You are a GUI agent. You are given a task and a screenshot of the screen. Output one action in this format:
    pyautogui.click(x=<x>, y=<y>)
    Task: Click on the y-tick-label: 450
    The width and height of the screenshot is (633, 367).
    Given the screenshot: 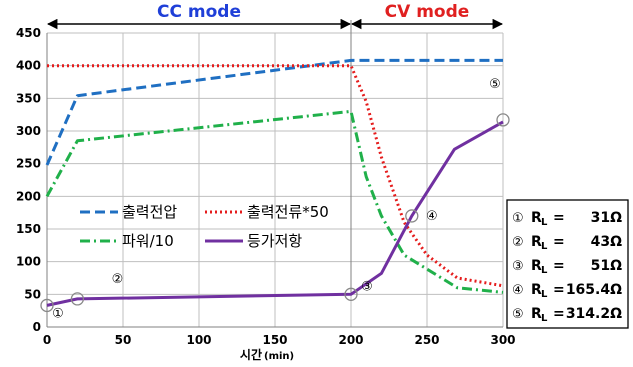 What is the action you would take?
    pyautogui.click(x=28, y=33)
    